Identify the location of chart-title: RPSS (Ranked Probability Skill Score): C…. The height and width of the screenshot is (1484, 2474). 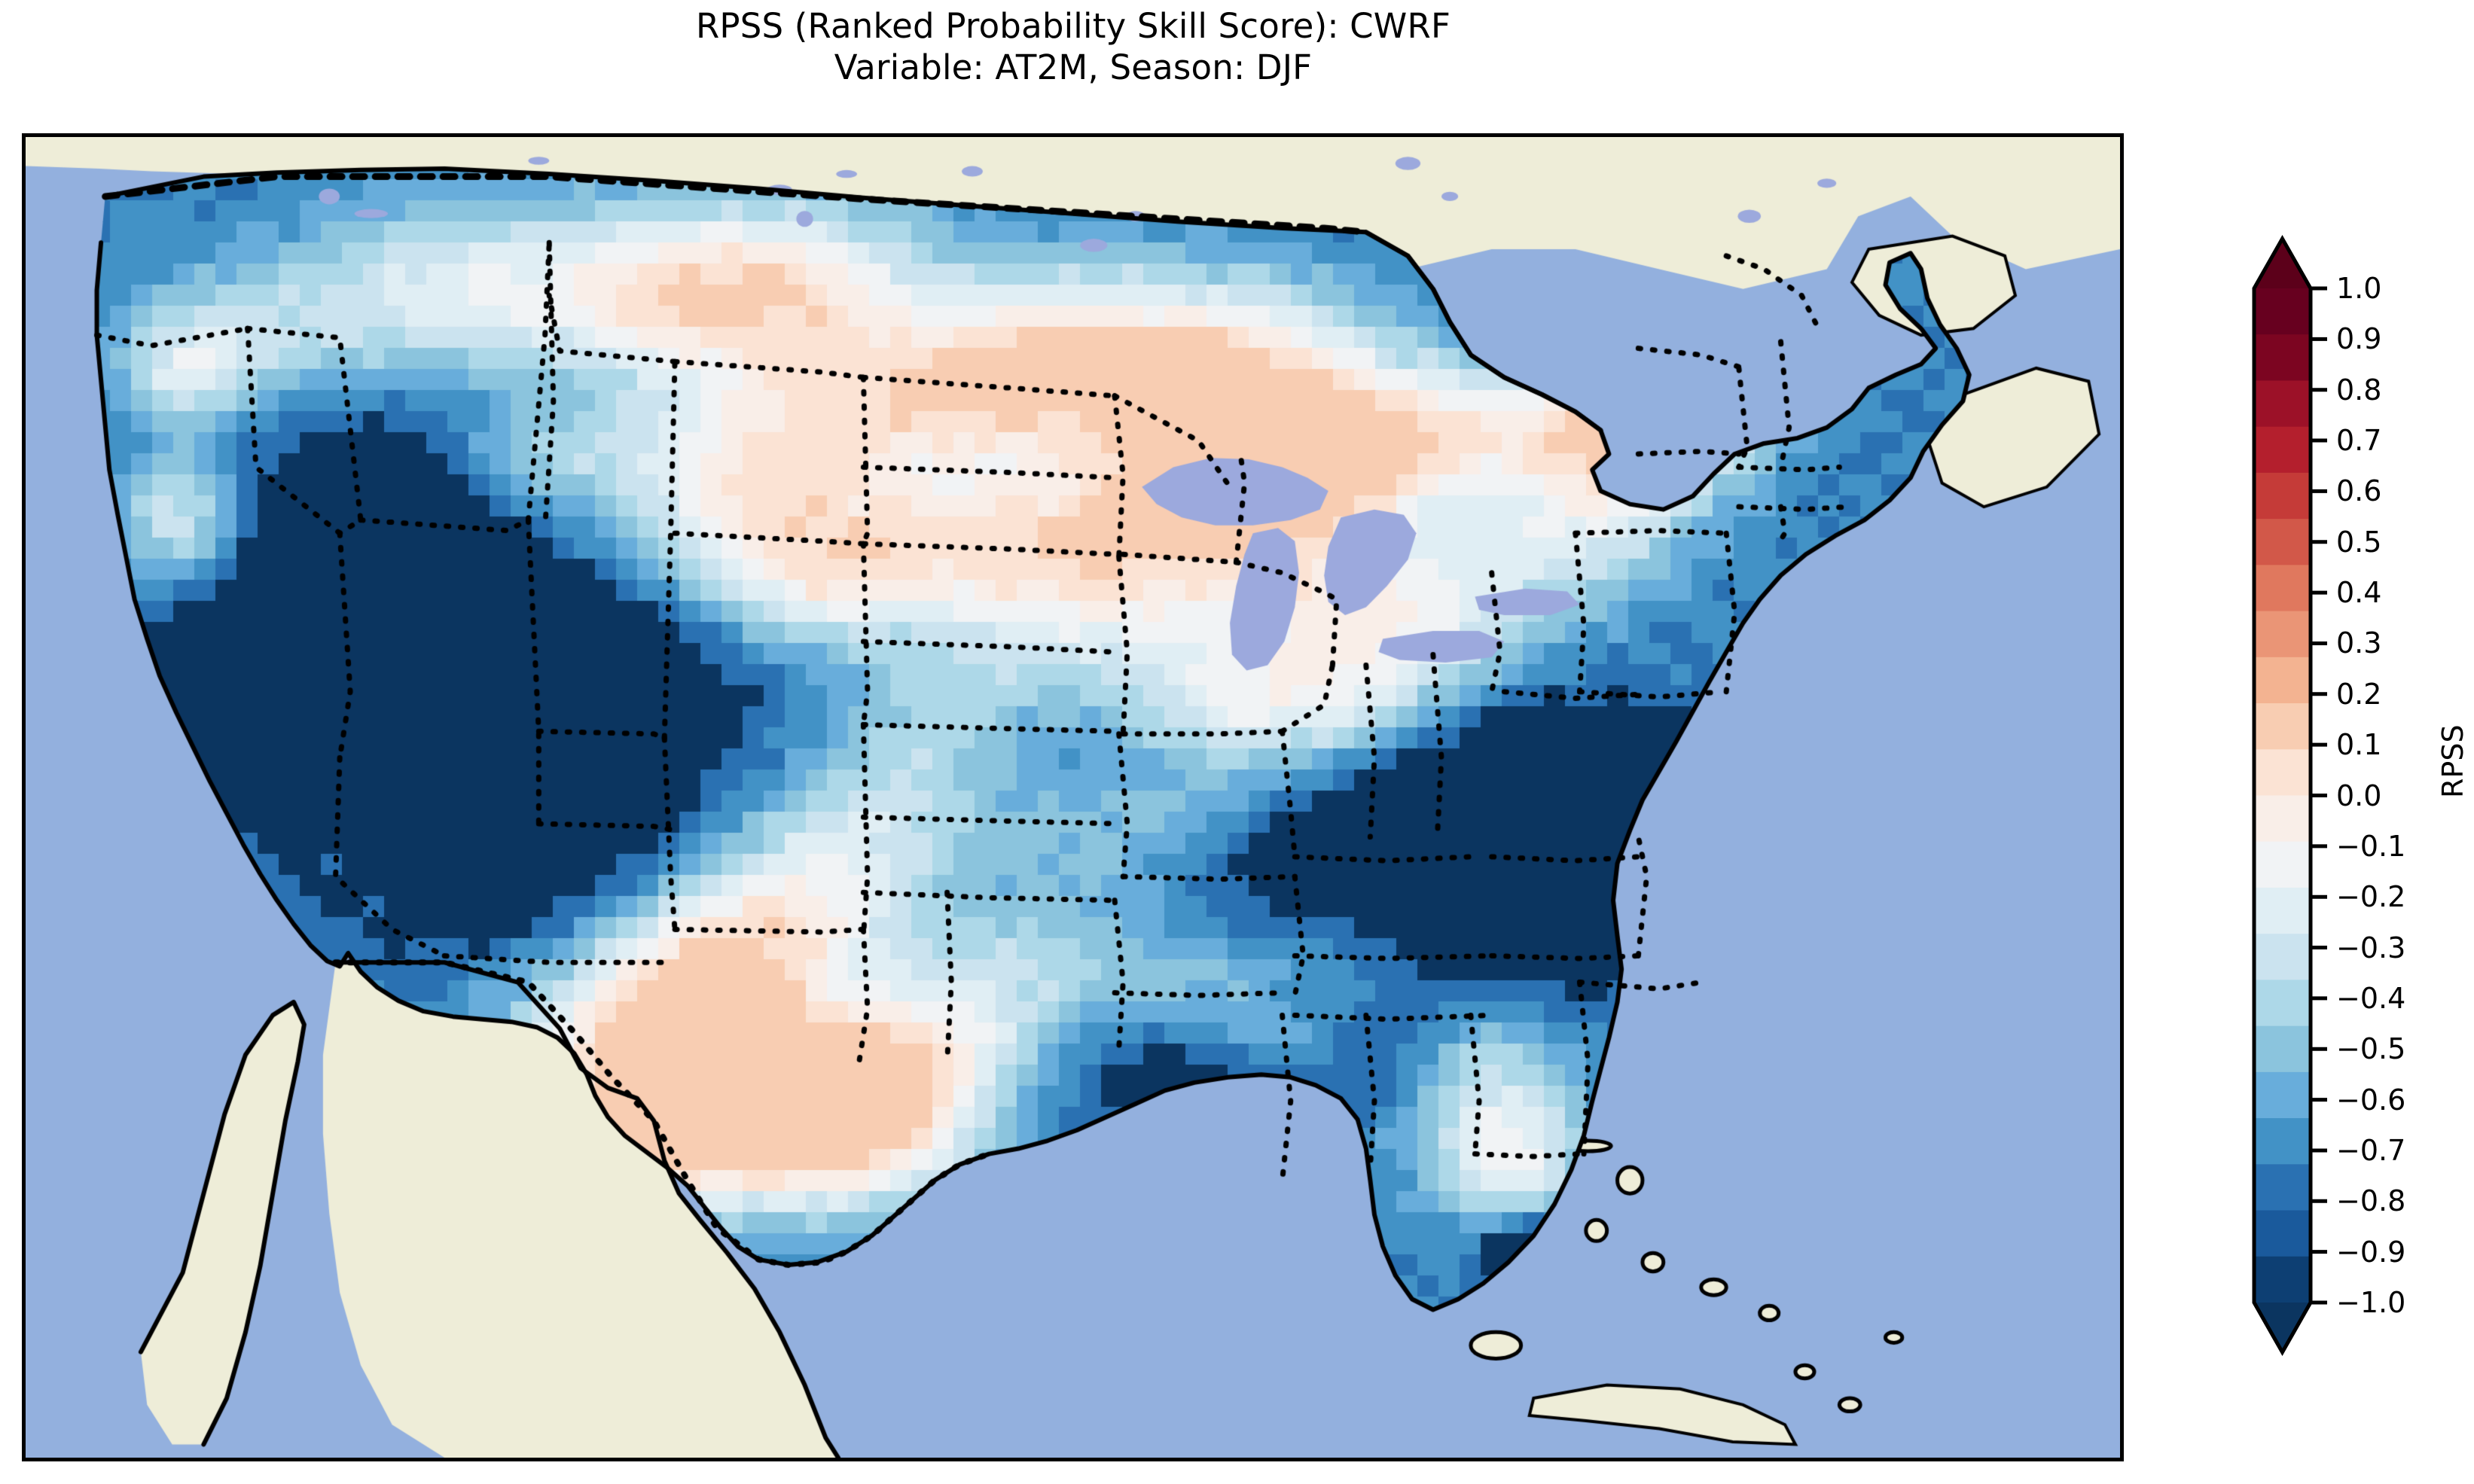
(1073, 47).